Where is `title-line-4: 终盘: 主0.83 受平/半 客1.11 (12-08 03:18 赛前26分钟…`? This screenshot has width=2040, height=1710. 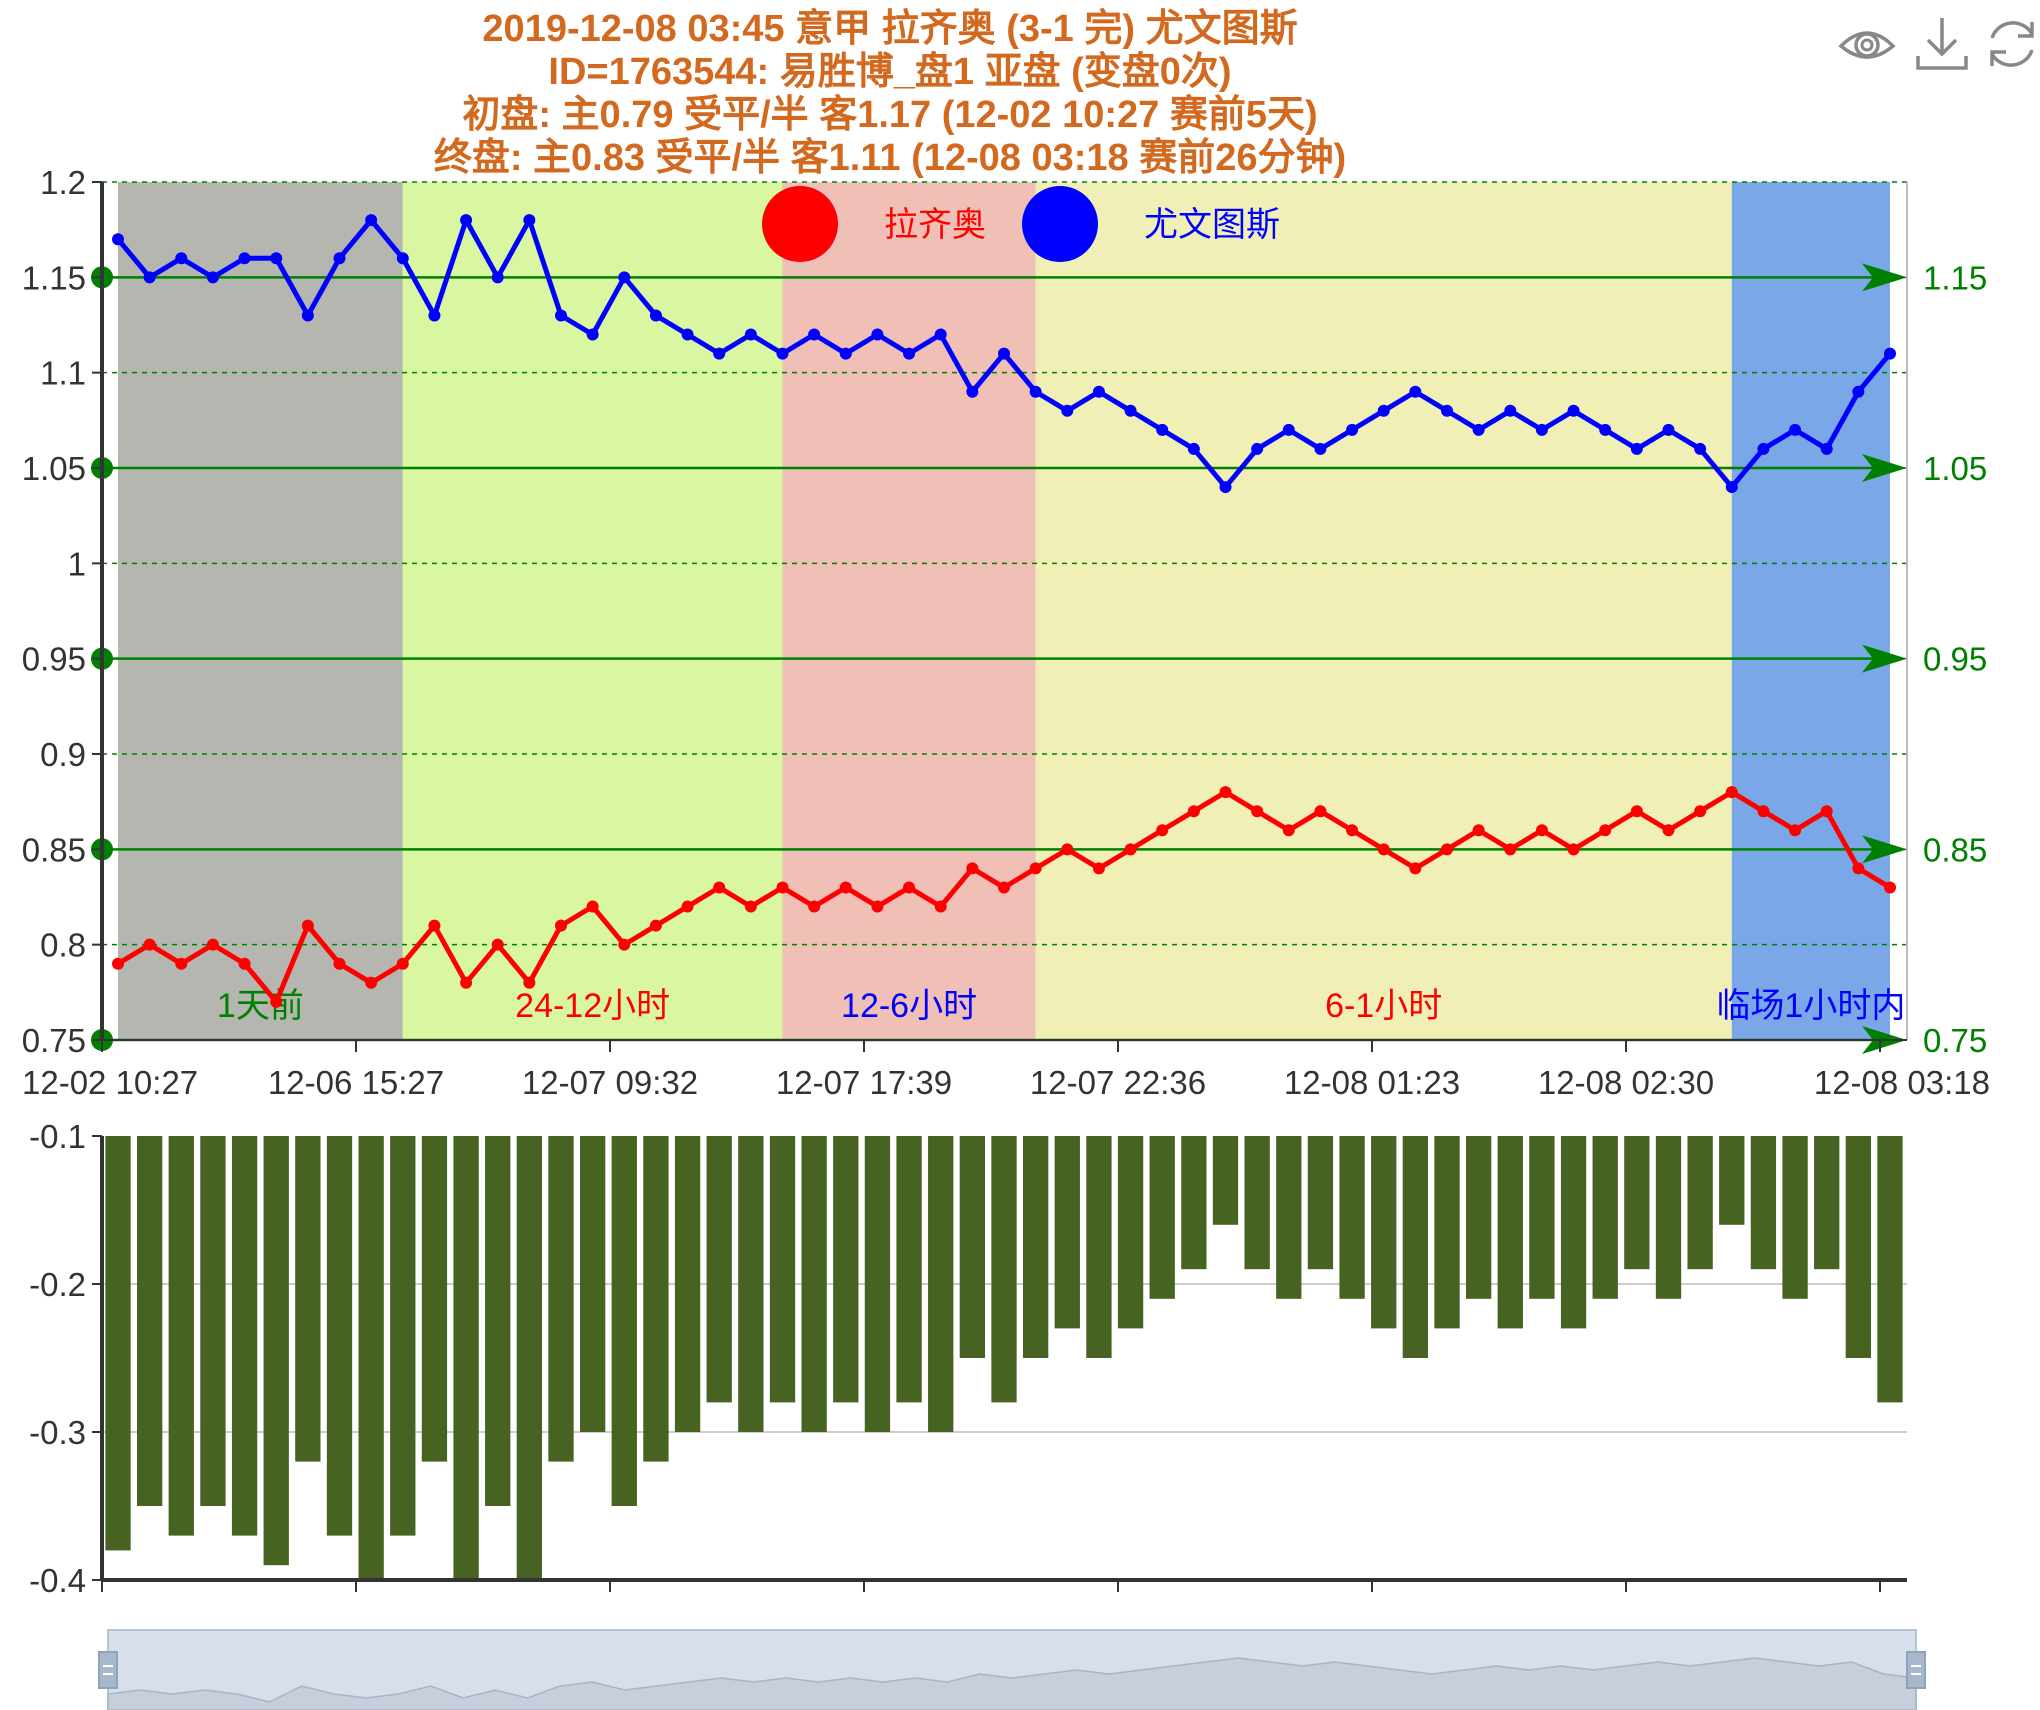 title-line-4: 终盘: 主0.83 受平/半 客1.11 (12-08 03:18 赛前26分钟… is located at coordinates (890, 158).